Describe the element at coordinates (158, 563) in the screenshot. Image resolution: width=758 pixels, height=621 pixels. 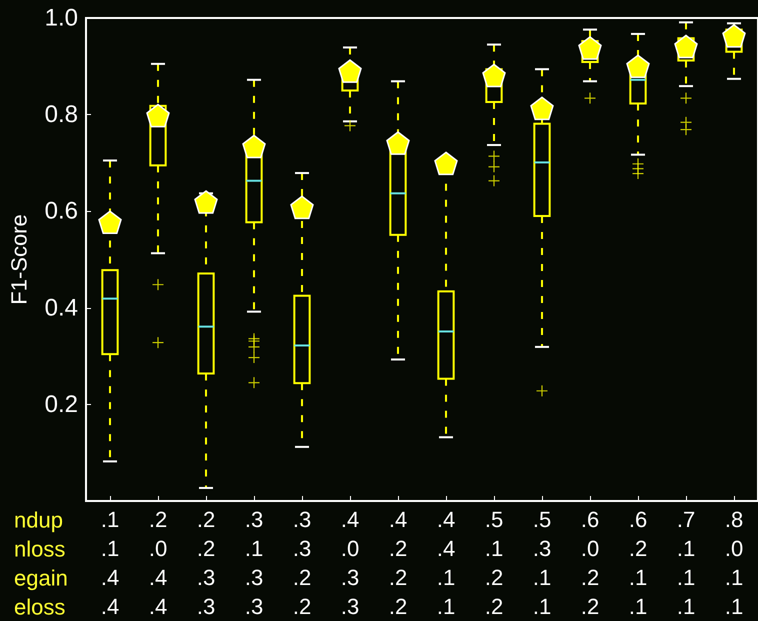
I see `x-tick-label: .2 .0 .4 .4` at that location.